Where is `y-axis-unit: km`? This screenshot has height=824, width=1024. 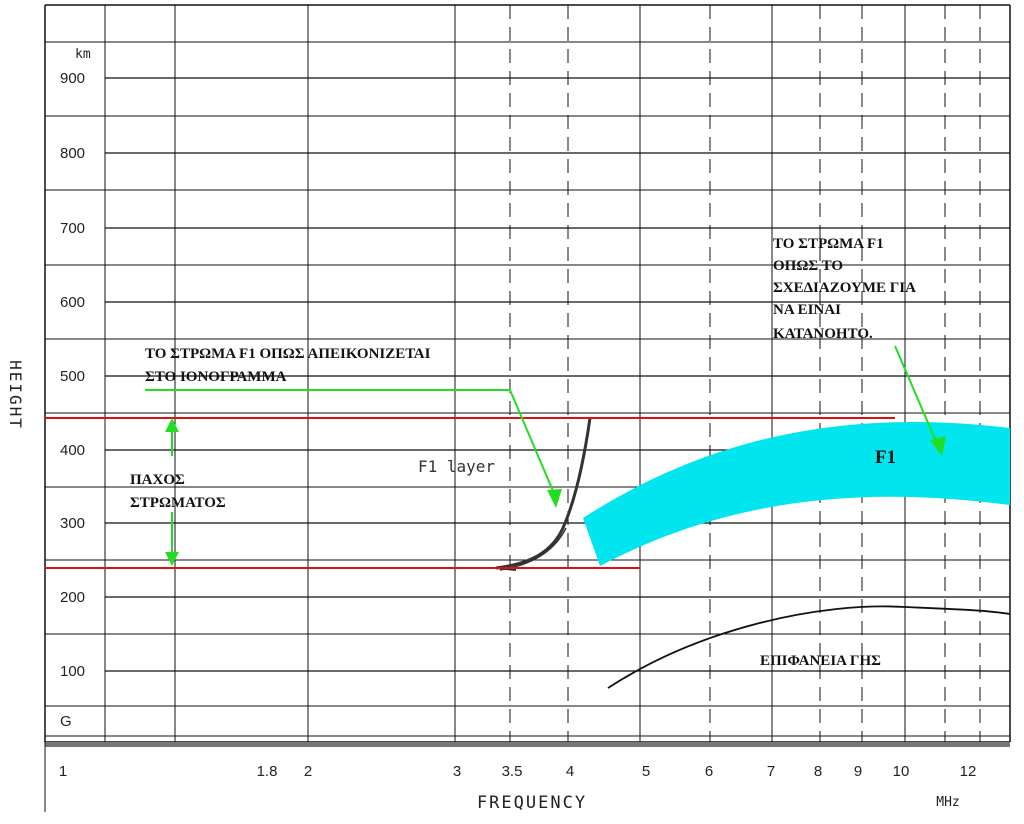 y-axis-unit: km is located at coordinates (83, 54).